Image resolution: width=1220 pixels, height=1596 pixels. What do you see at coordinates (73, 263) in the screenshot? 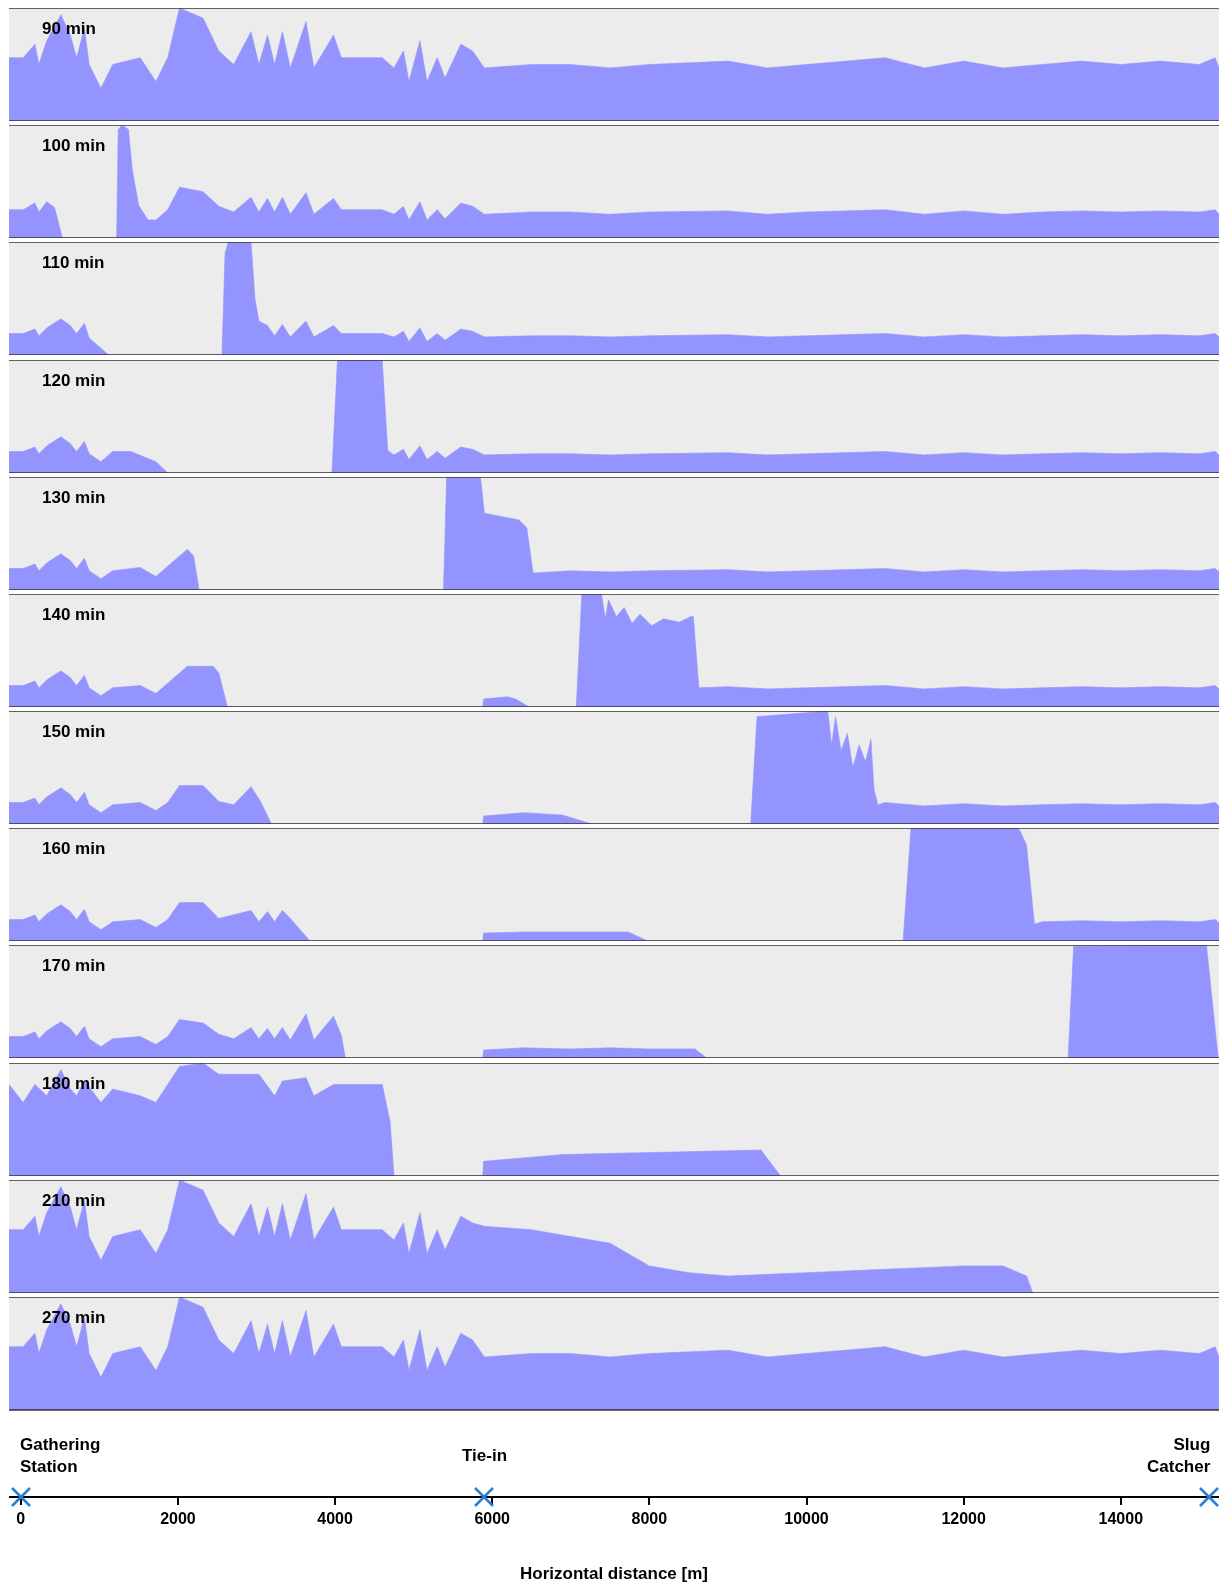
I see `text: 110 min` at bounding box center [73, 263].